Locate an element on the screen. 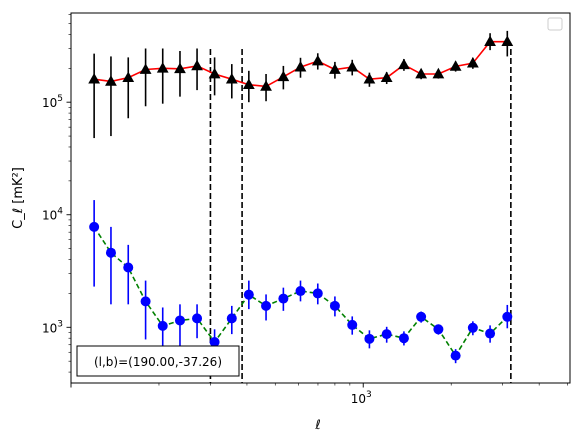 This screenshot has height=441, width=580. y-axis-label-group: C_ℓ [mK²] is located at coordinates (18, 198).